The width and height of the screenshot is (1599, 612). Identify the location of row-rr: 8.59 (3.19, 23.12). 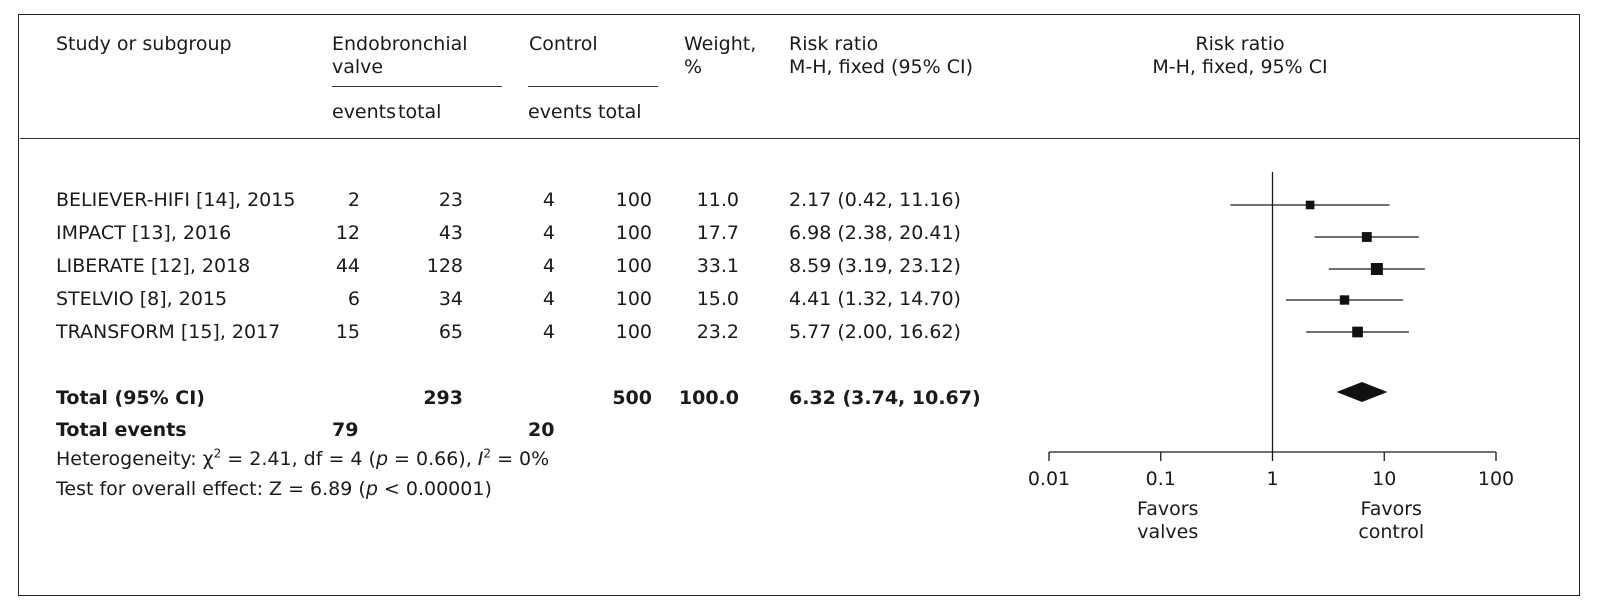
(875, 266).